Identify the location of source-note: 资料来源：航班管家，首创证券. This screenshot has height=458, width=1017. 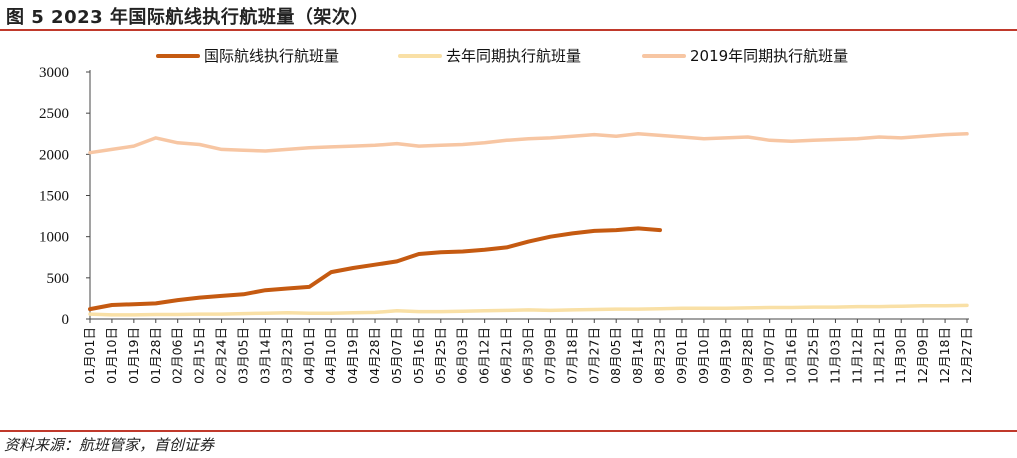
(109, 445).